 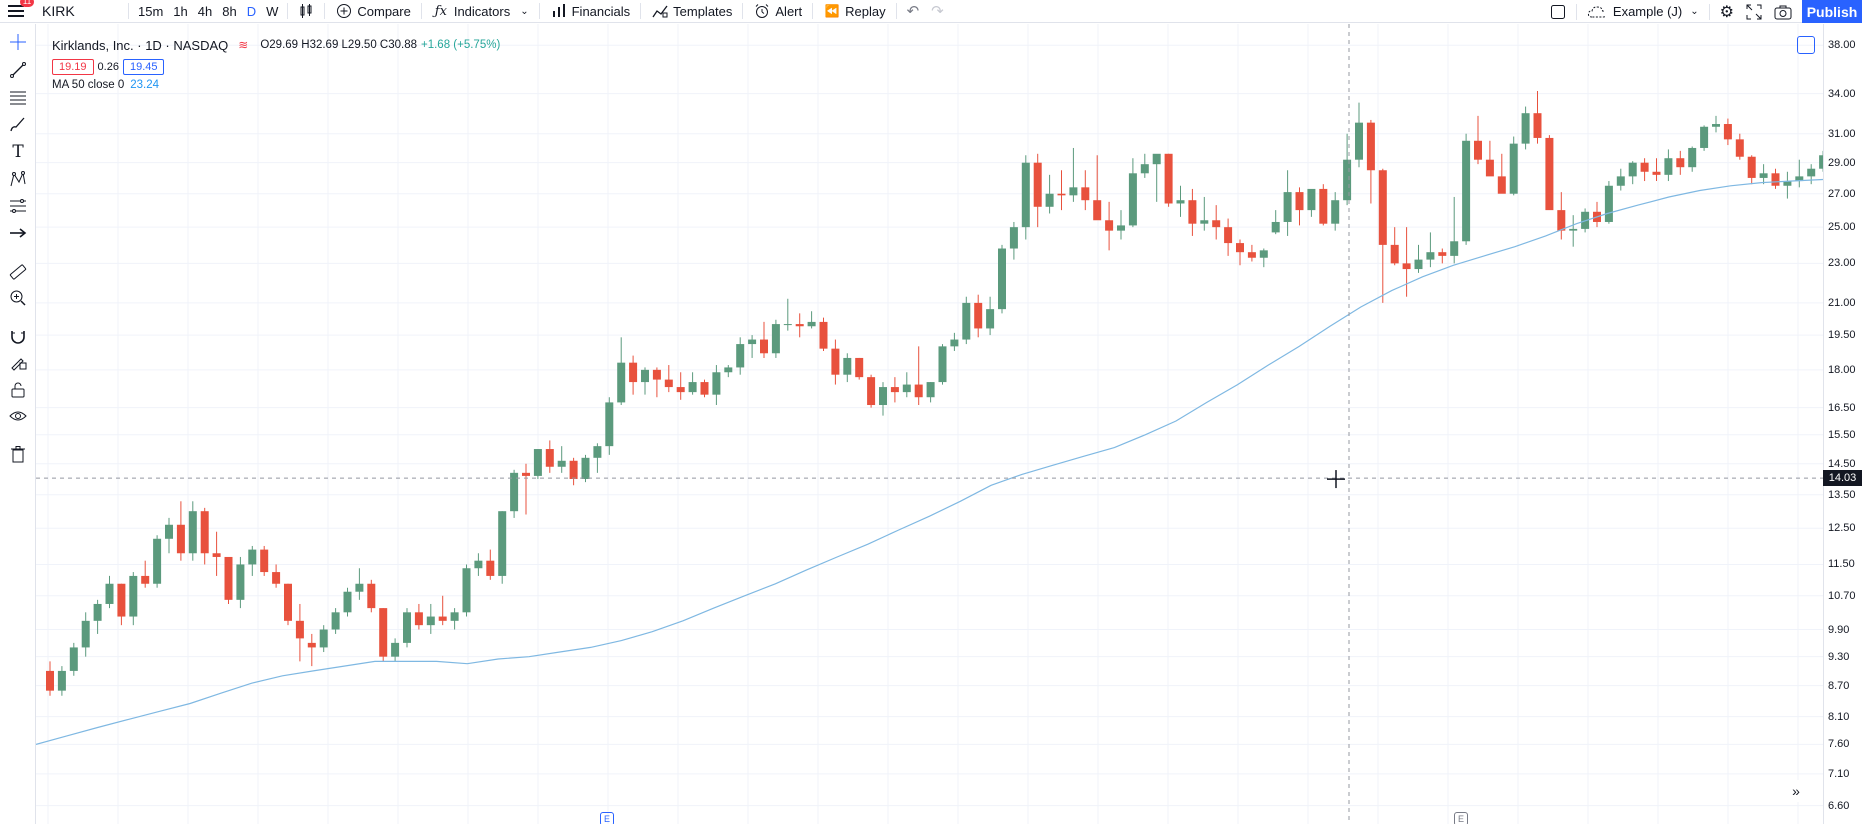 What do you see at coordinates (1461, 818) in the screenshot?
I see `dividend-marker: E` at bounding box center [1461, 818].